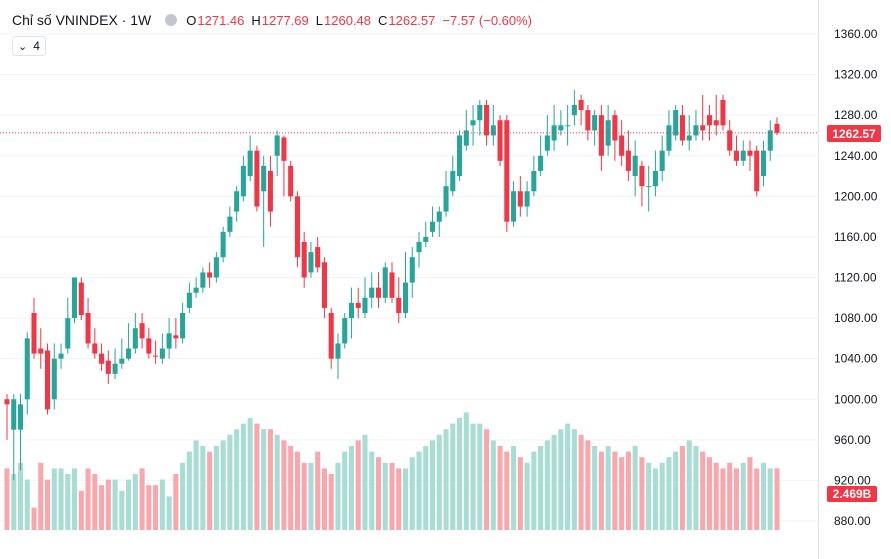 Image resolution: width=891 pixels, height=559 pixels. What do you see at coordinates (856, 196) in the screenshot?
I see `y-tick-label: 1200.00` at bounding box center [856, 196].